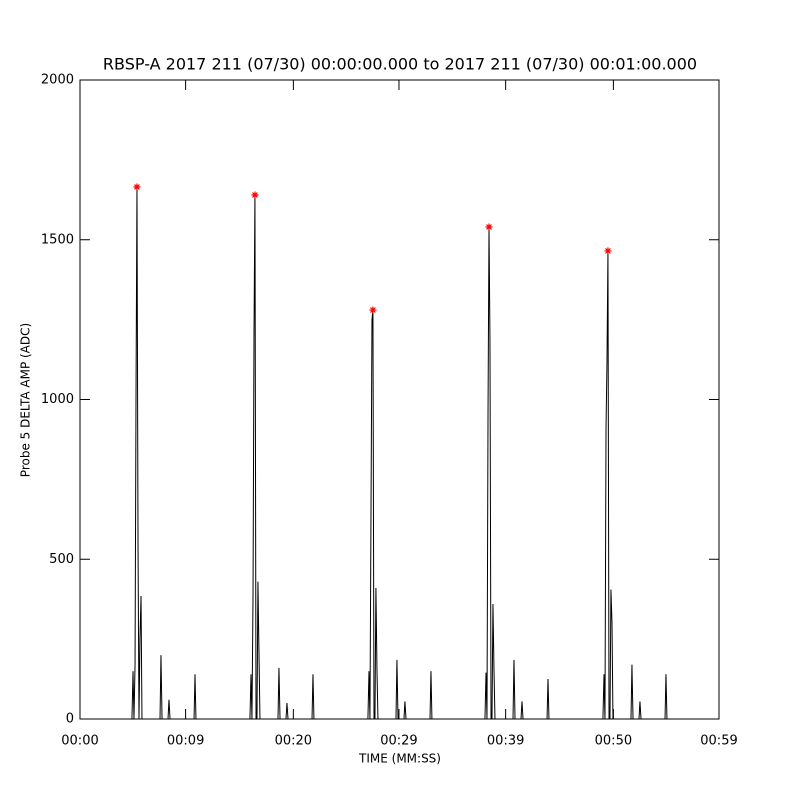  I want to click on y-tick-label: 0, so click(70, 719).